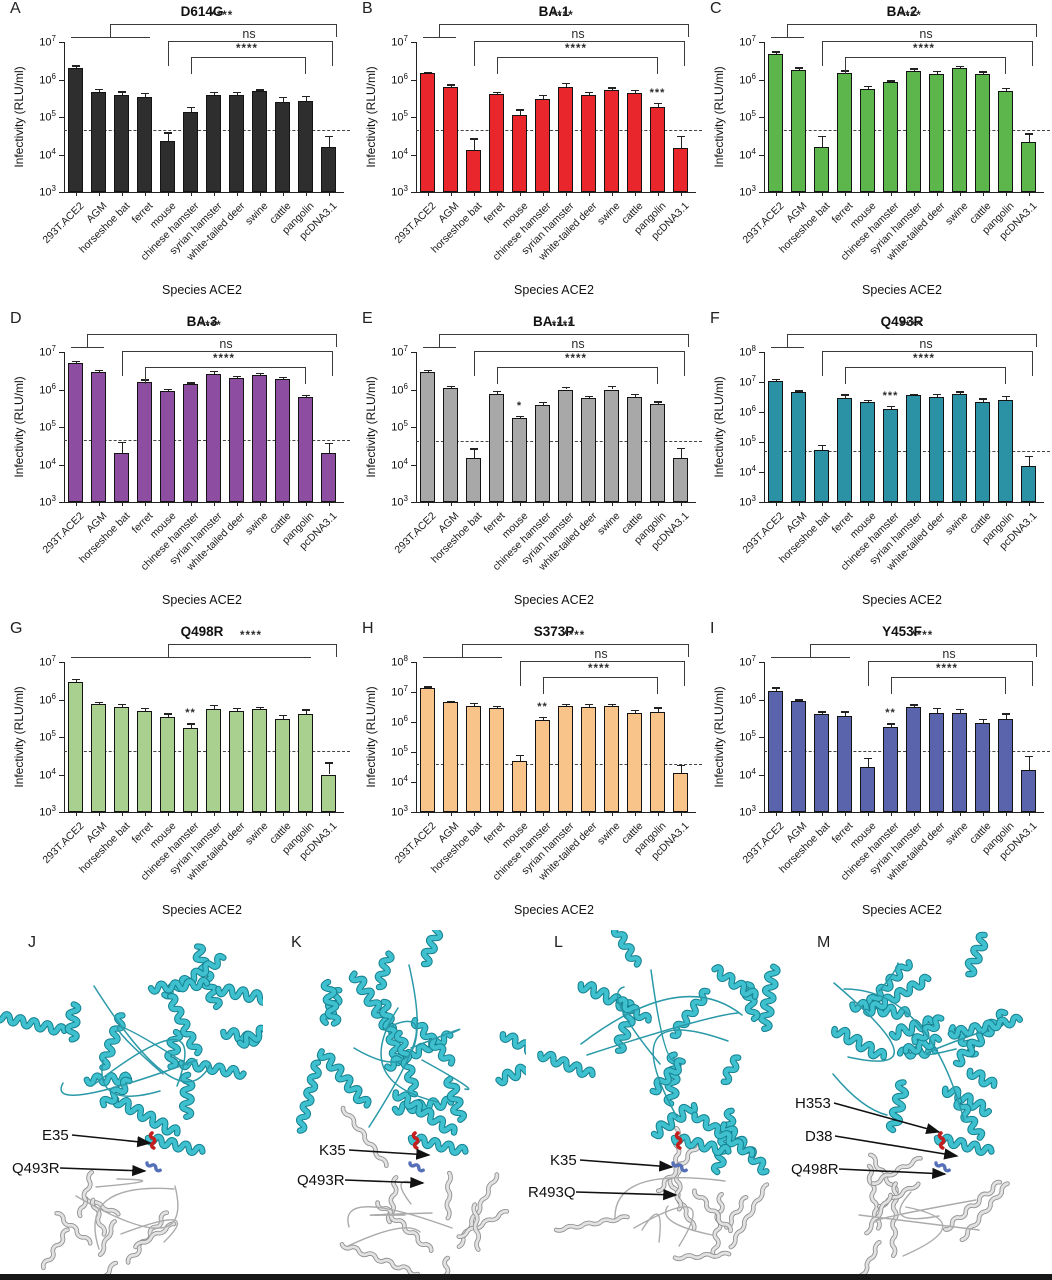 The width and height of the screenshot is (1052, 1280). What do you see at coordinates (32, 942) in the screenshot?
I see `panel-letter: J` at bounding box center [32, 942].